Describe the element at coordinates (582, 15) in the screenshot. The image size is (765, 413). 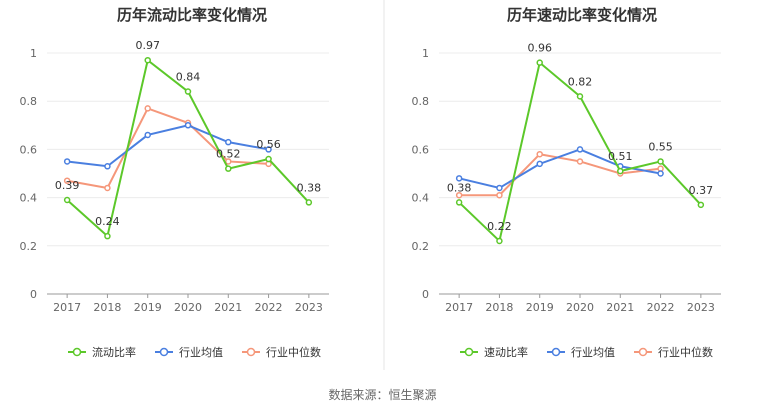
I see `chart-title: 历年速动比率变化情况` at that location.